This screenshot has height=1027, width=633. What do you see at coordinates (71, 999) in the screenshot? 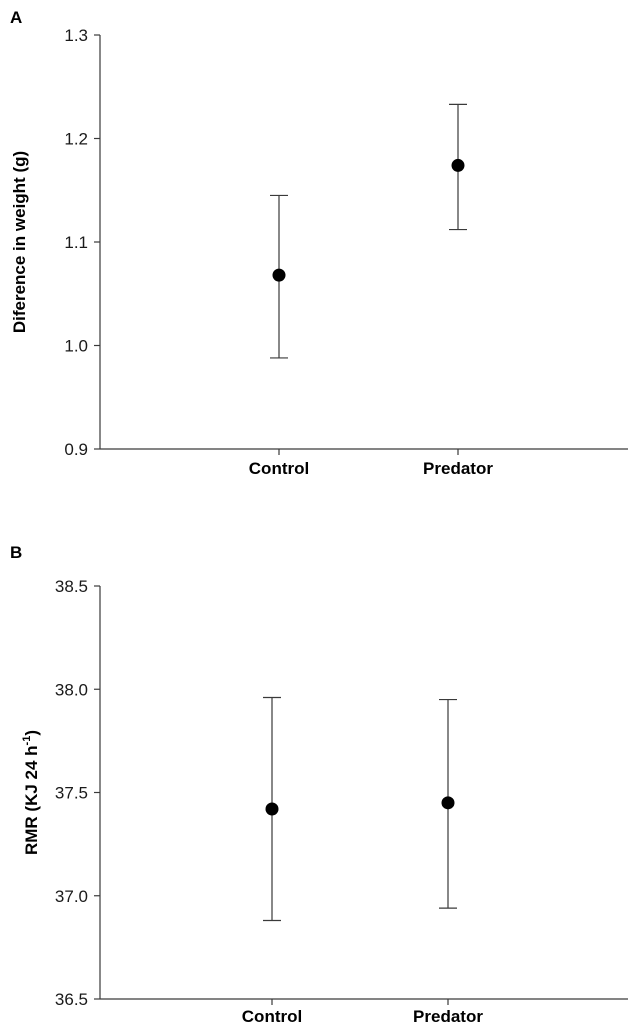
I see `y-tick-label: 36.5` at bounding box center [71, 999].